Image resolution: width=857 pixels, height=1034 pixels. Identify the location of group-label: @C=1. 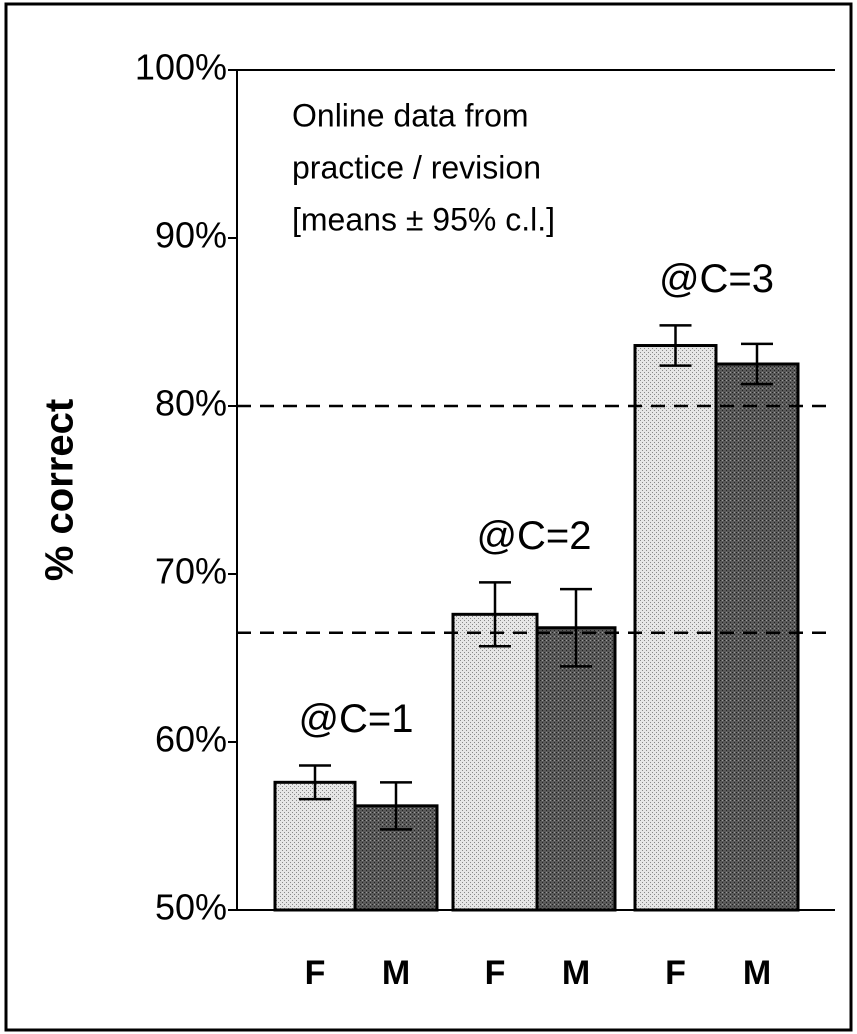
(355, 719).